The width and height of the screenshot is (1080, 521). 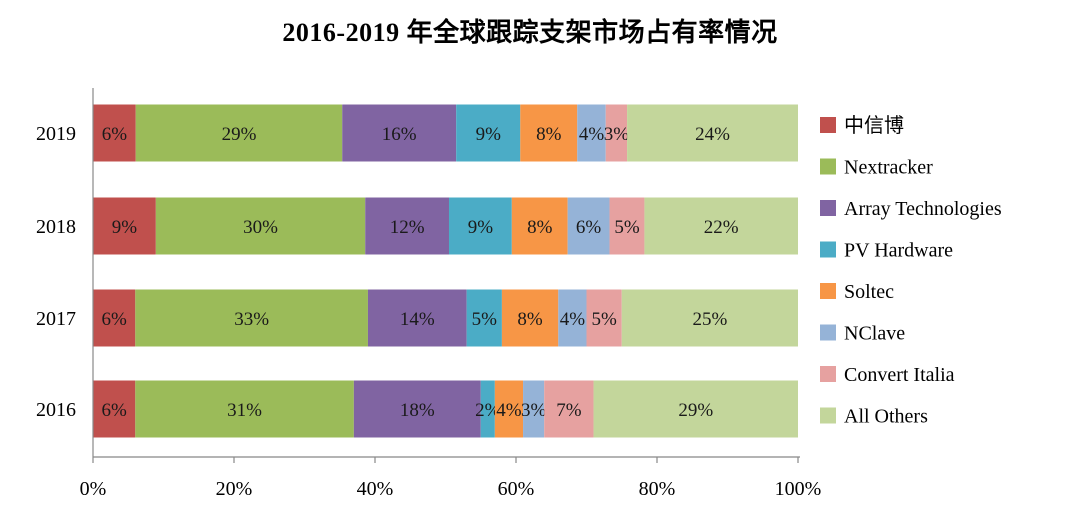 I want to click on legend-label: All Others, so click(x=886, y=417).